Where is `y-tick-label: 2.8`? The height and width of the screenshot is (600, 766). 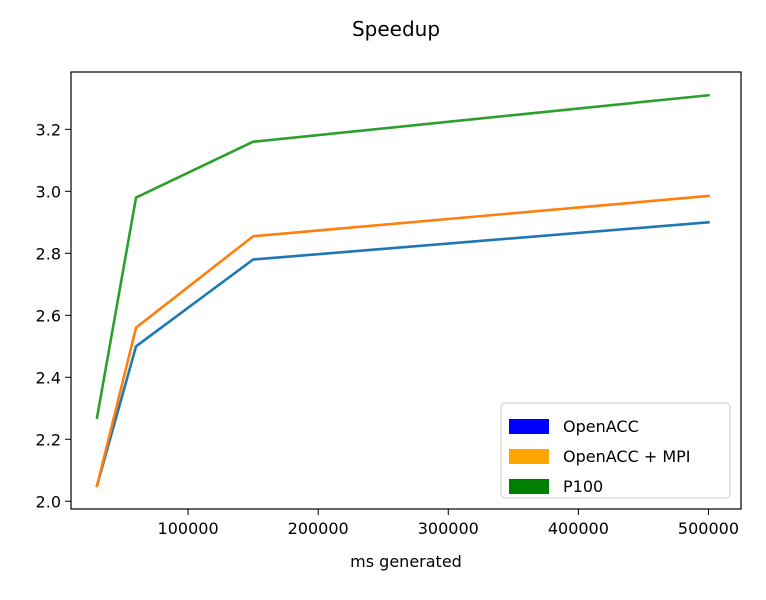 y-tick-label: 2.8 is located at coordinates (48, 253).